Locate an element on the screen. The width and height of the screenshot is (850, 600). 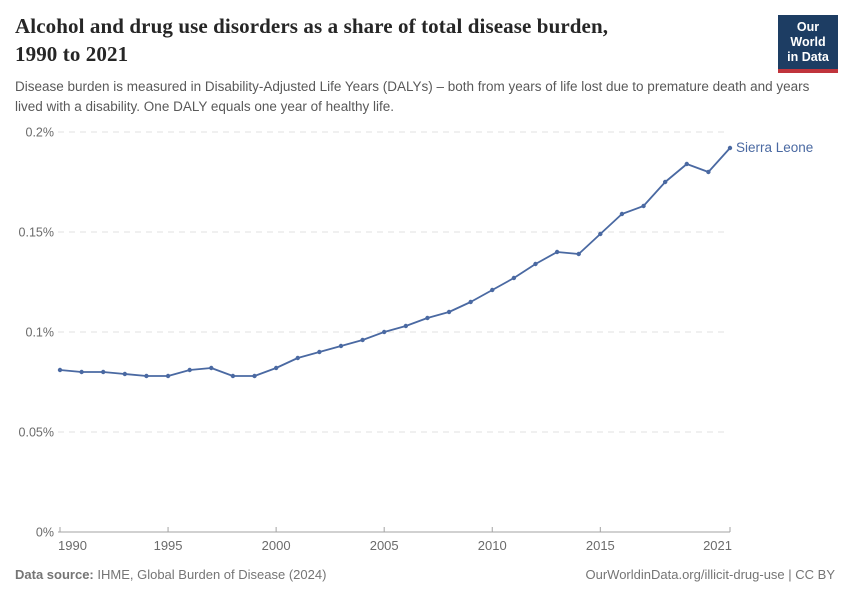
y-axis-tick-label: 0.05% is located at coordinates (36, 433).